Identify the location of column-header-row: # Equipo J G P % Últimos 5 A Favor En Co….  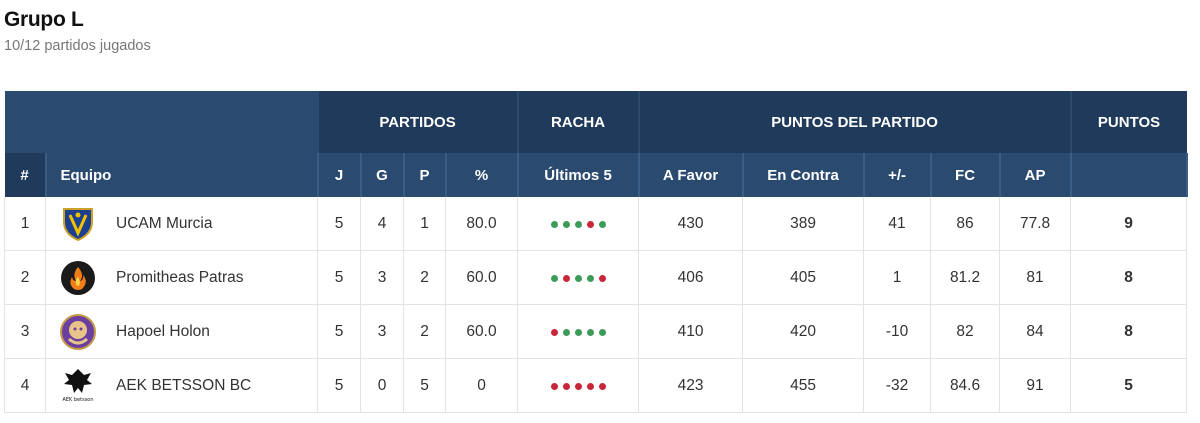
(596, 175).